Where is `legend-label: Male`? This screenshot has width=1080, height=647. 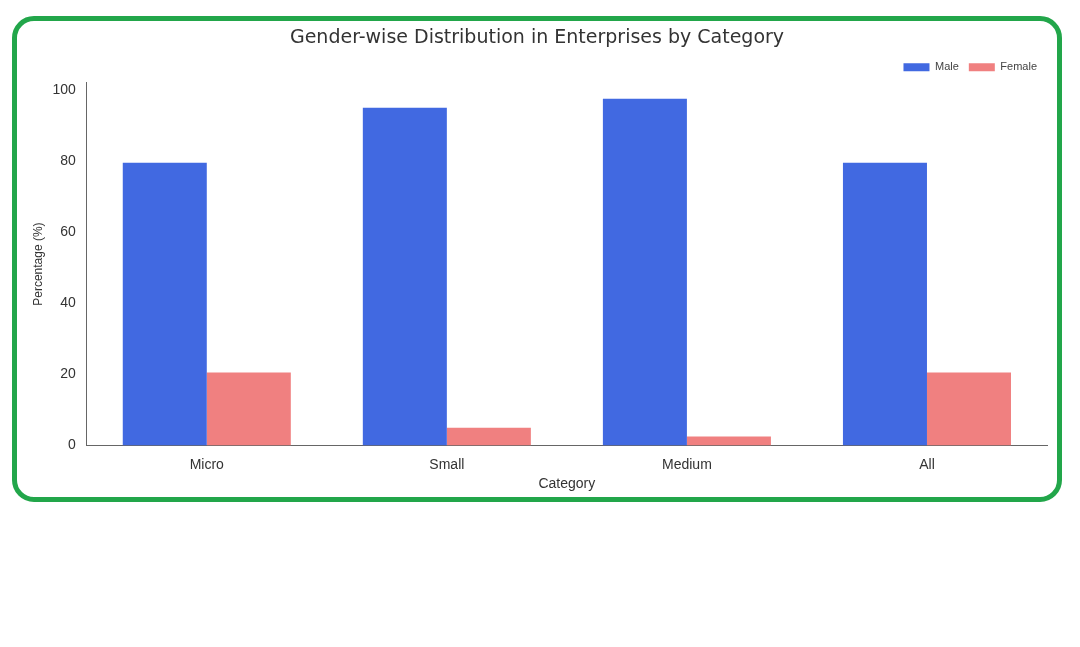
legend-label: Male is located at coordinates (946, 66).